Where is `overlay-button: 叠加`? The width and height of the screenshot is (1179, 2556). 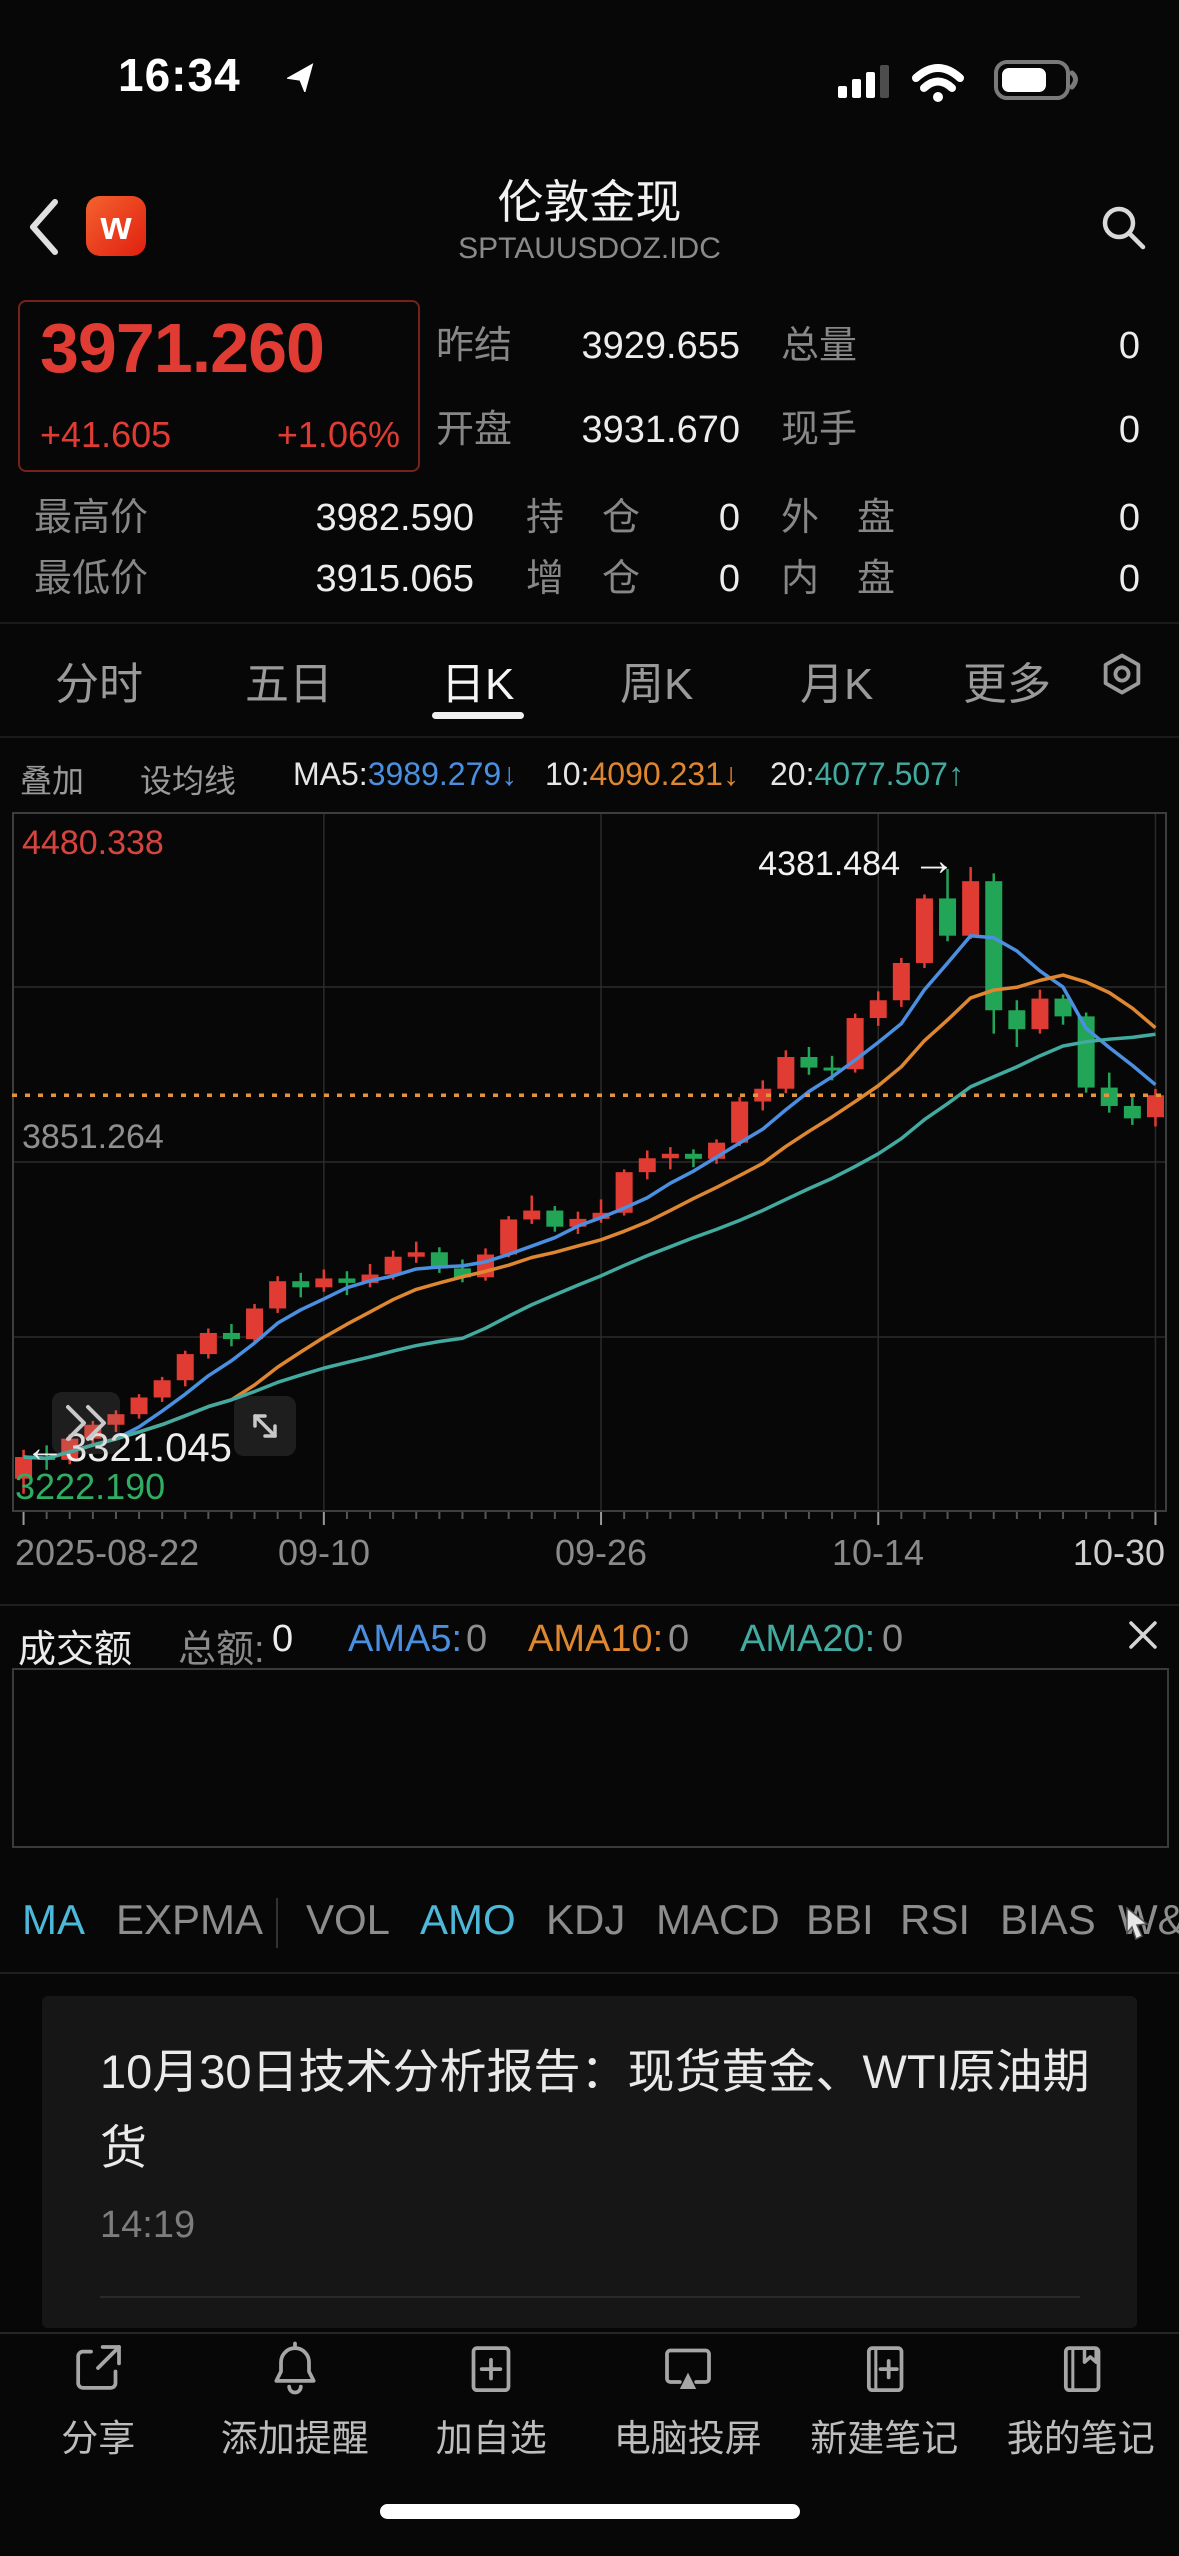 overlay-button: 叠加 is located at coordinates (52, 781).